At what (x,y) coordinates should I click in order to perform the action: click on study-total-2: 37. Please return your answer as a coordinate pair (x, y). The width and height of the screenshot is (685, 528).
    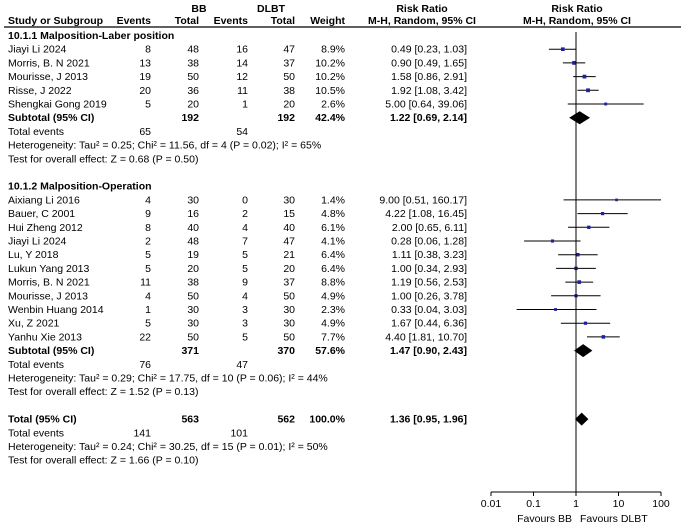
    Looking at the image, I should click on (289, 283).